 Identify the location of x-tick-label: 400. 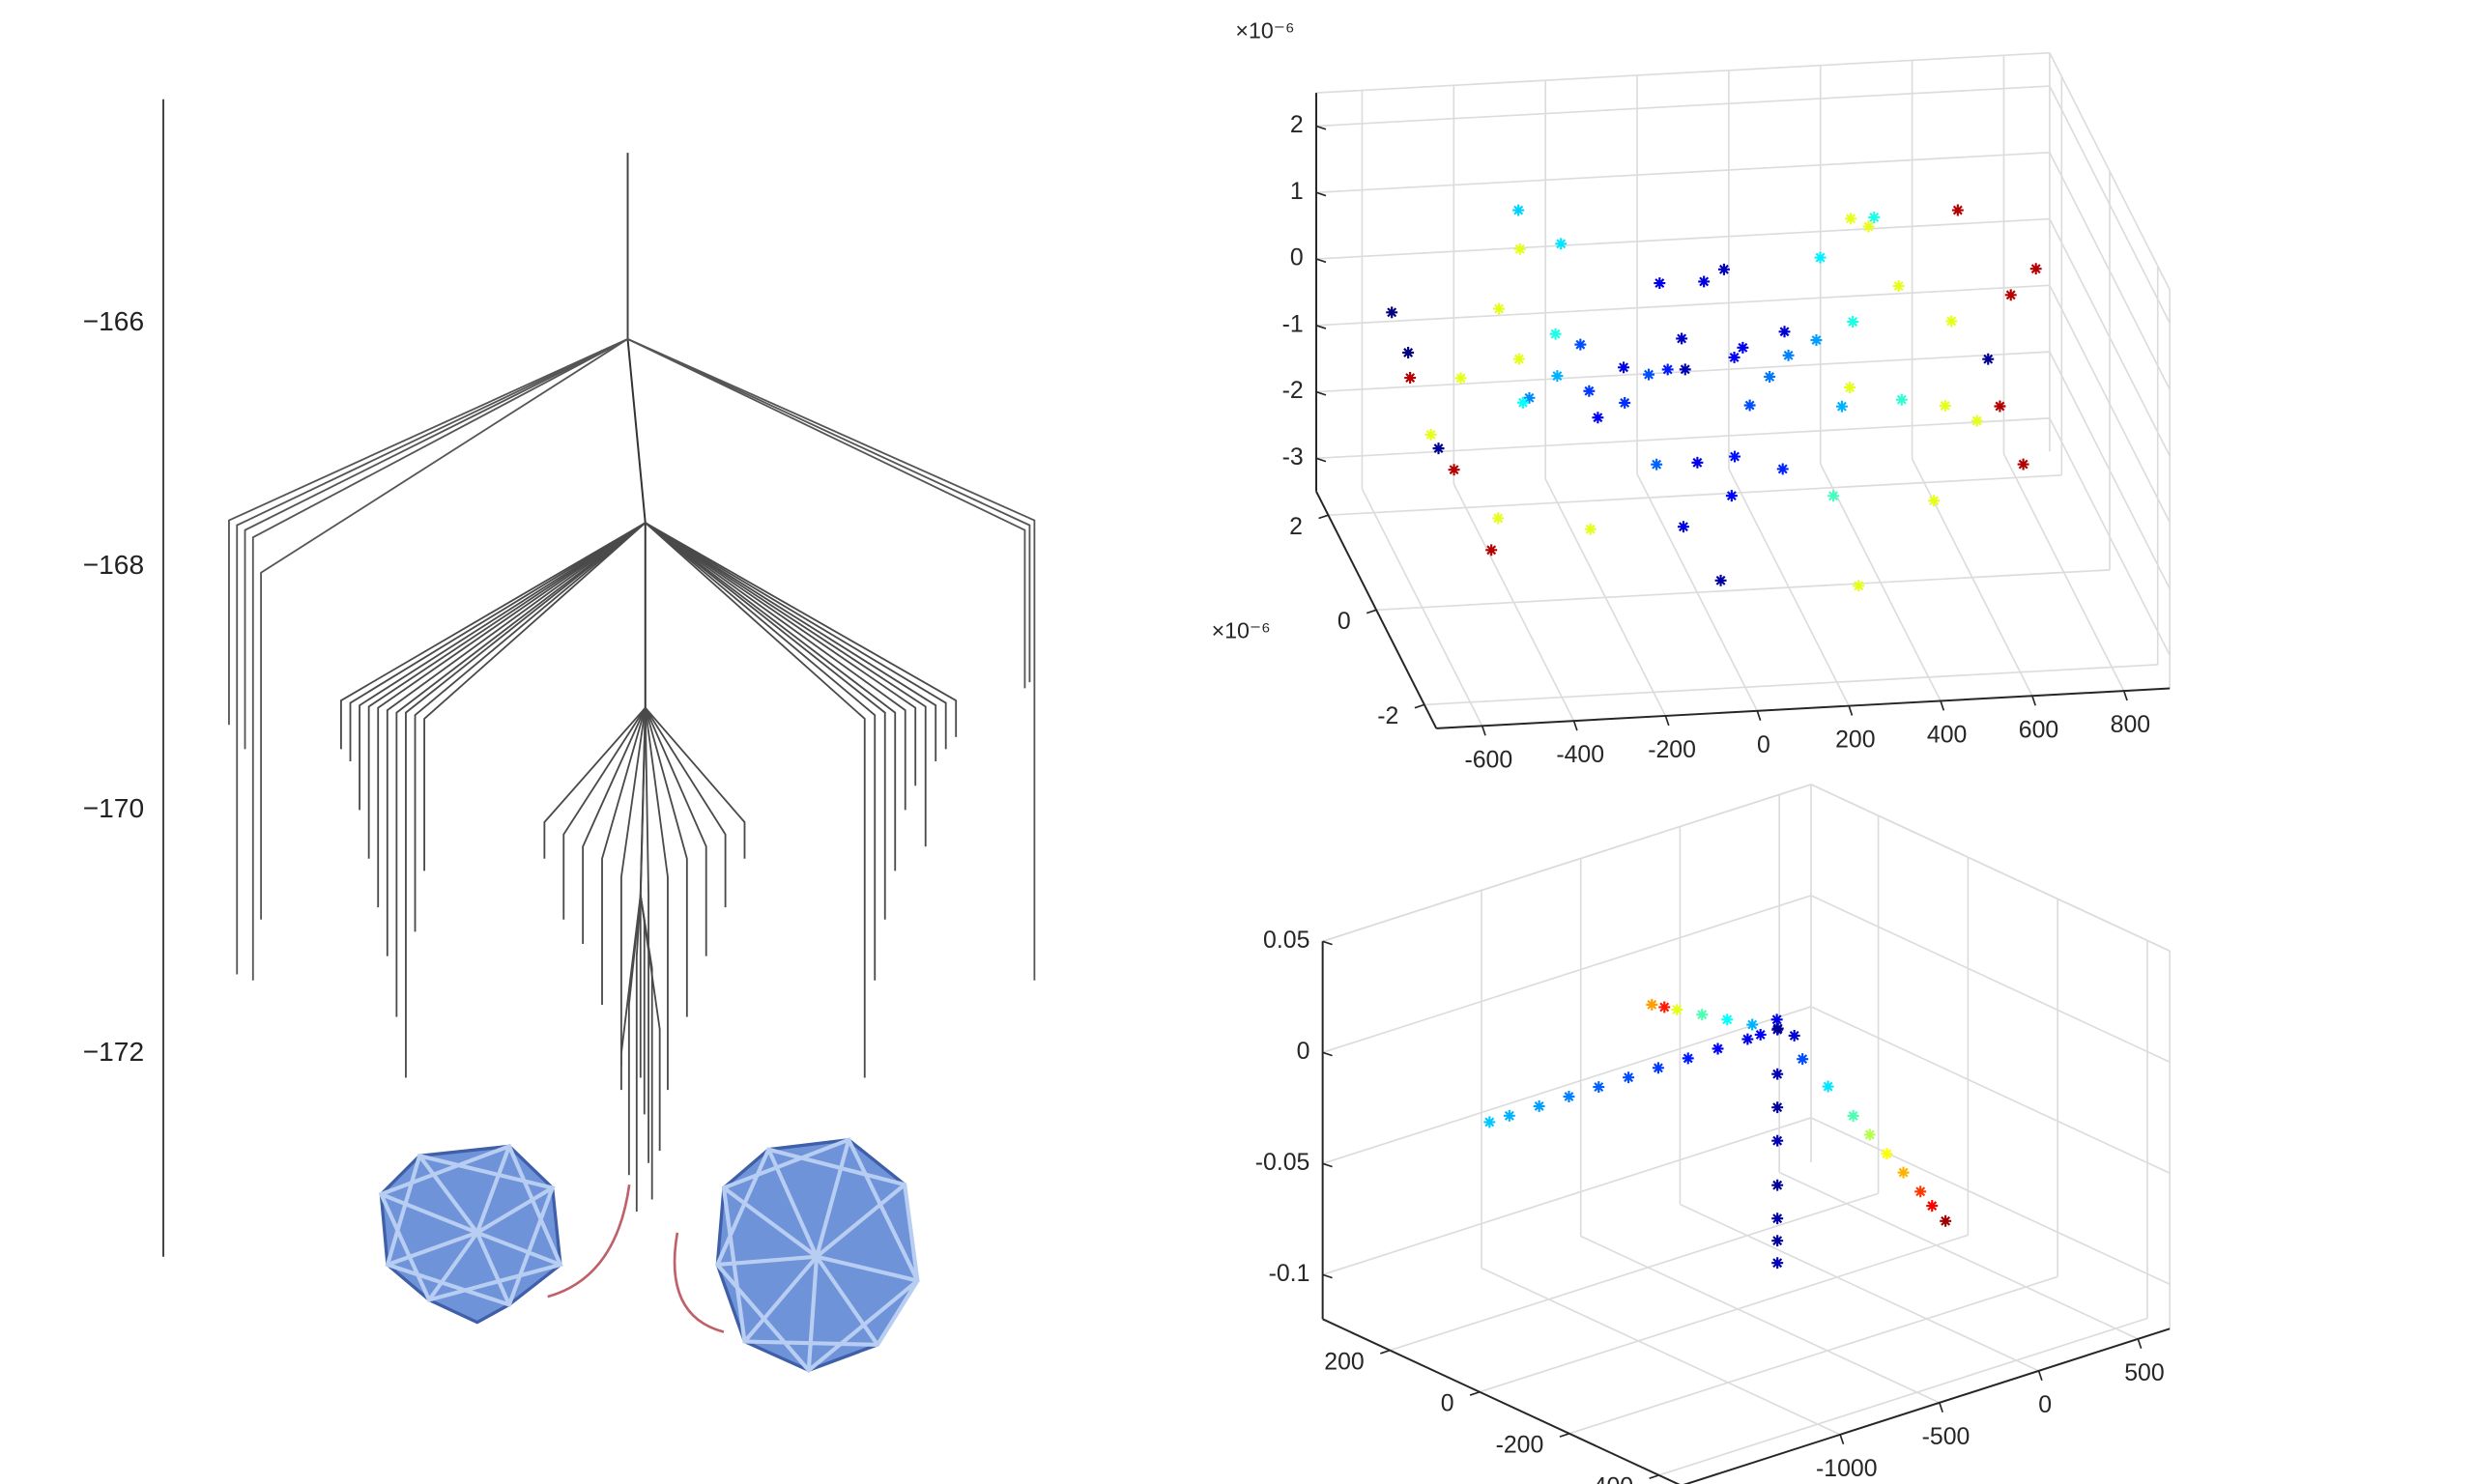
(1947, 735).